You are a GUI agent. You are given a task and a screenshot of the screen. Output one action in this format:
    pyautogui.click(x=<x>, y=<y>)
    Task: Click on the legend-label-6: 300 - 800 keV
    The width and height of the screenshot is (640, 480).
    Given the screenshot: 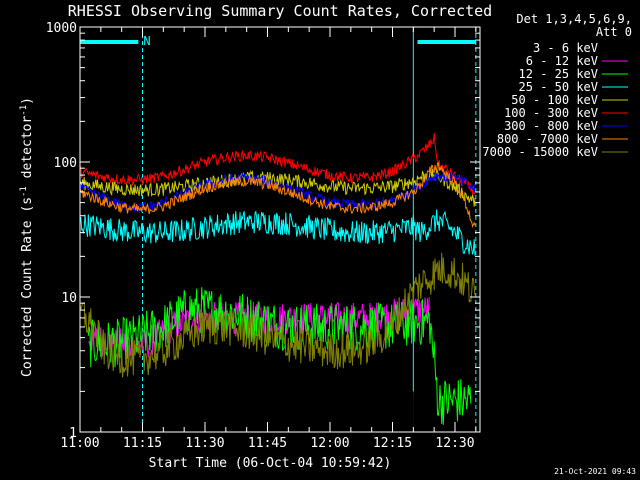 What is the action you would take?
    pyautogui.click(x=551, y=126)
    